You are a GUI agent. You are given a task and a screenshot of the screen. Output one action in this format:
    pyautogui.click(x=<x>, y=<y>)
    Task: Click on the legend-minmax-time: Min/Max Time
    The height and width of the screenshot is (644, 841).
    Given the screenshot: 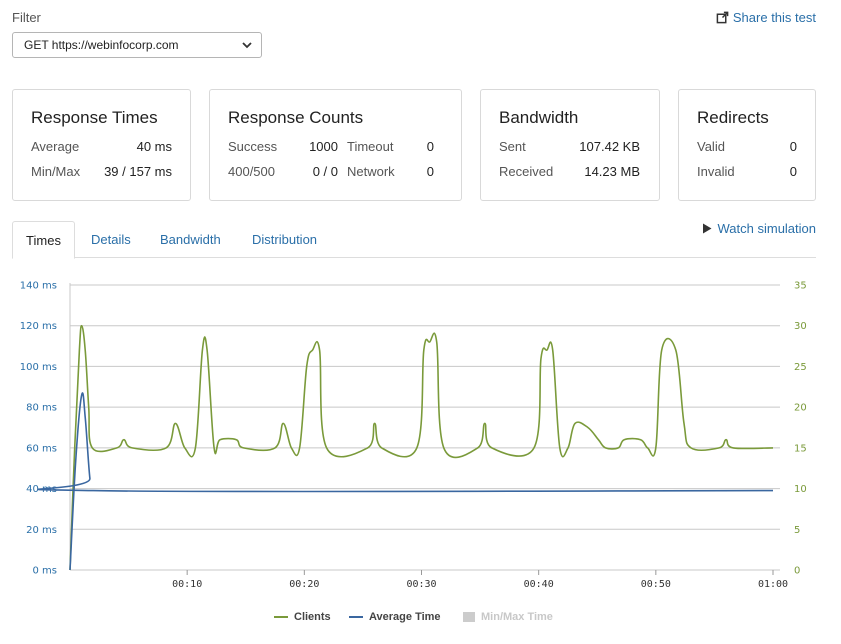 What is the action you would take?
    pyautogui.click(x=508, y=617)
    